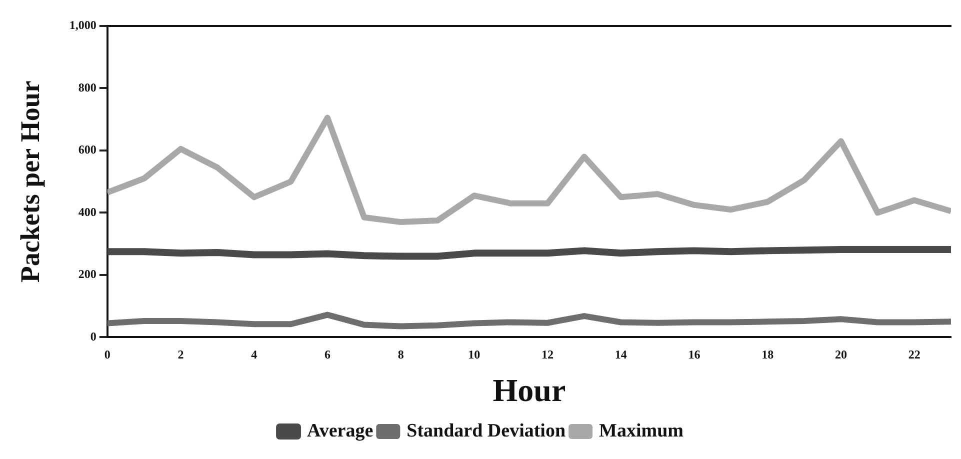 The height and width of the screenshot is (459, 961). What do you see at coordinates (327, 354) in the screenshot?
I see `x-tick-label: 6` at bounding box center [327, 354].